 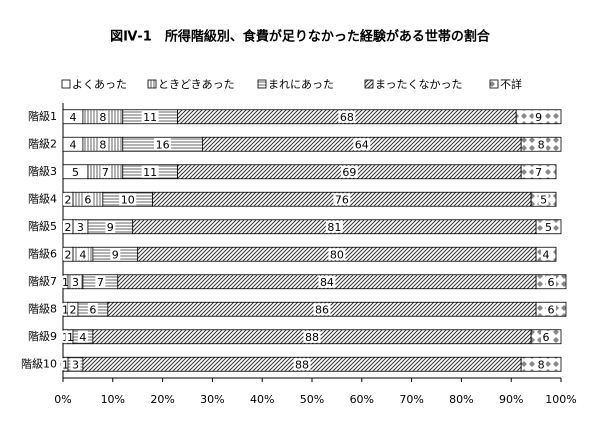 What do you see at coordinates (362, 399) in the screenshot?
I see `x-tick-label: 60%` at bounding box center [362, 399].